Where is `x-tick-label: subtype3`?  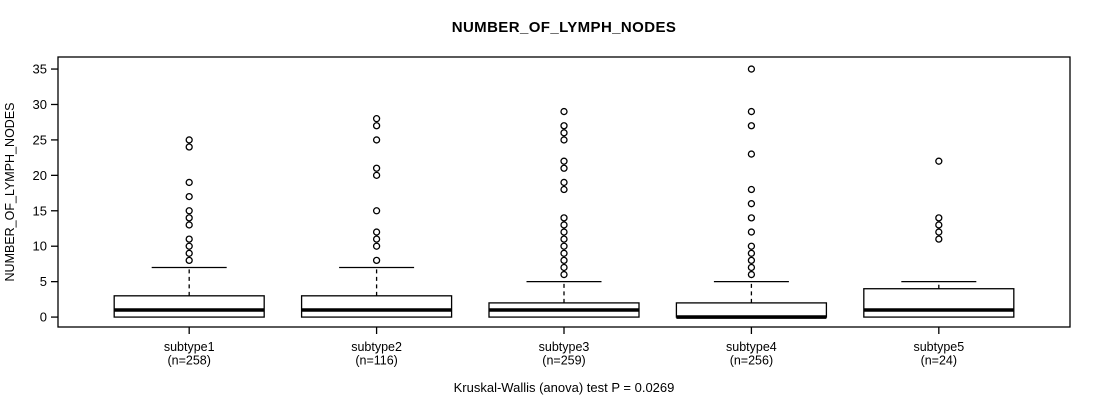
x-tick-label: subtype3 is located at coordinates (564, 347).